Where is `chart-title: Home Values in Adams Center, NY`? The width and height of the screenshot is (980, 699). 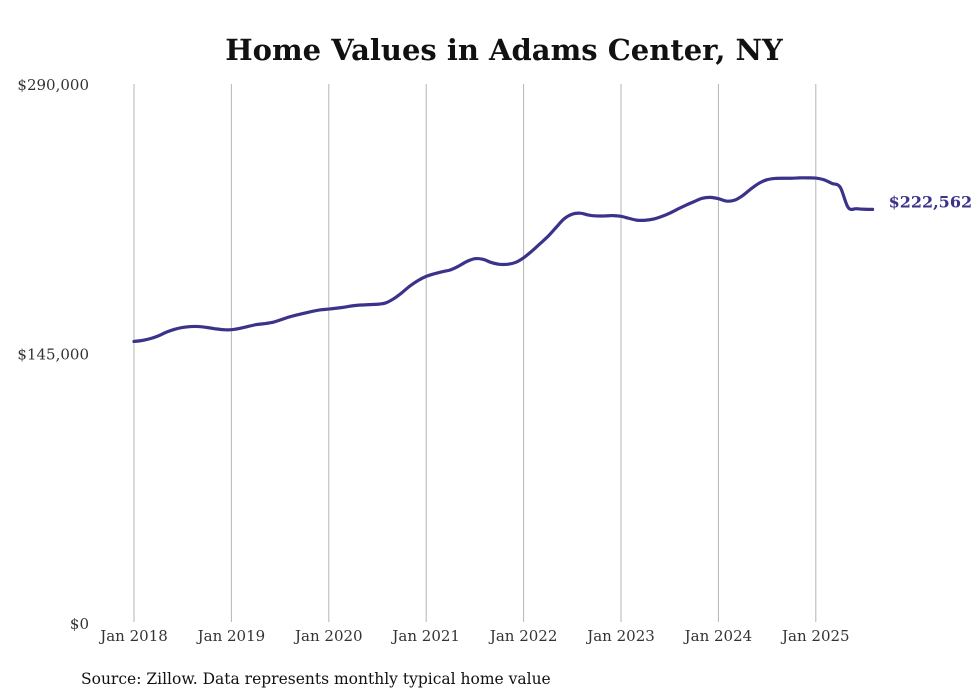 chart-title: Home Values in Adams Center, NY is located at coordinates (504, 50).